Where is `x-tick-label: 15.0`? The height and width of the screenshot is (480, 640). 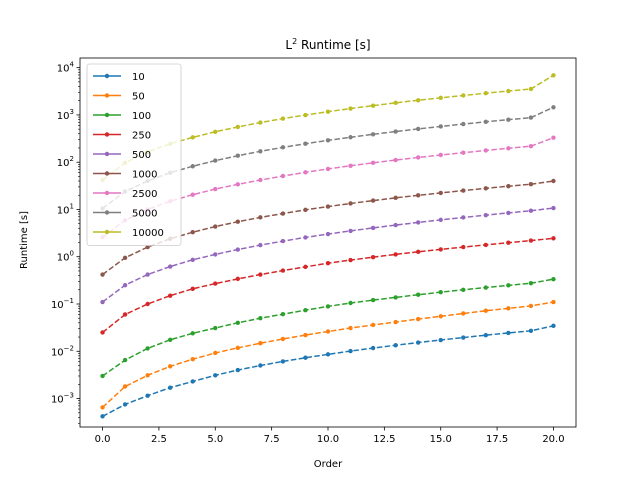
x-tick-label: 15.0 is located at coordinates (441, 439).